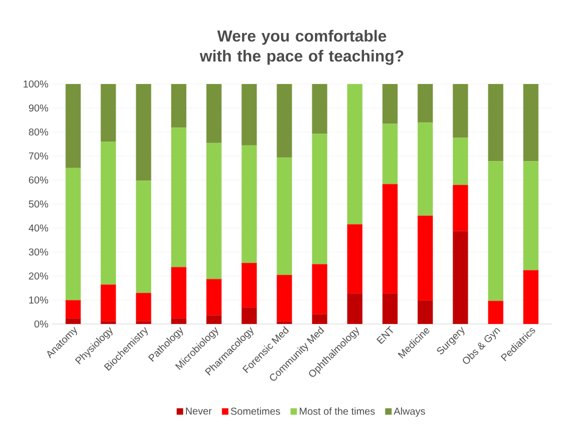  I want to click on y-tick-label: 30%, so click(38, 252).